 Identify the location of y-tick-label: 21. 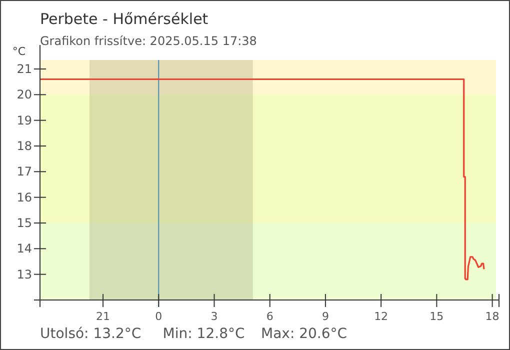
(24, 69).